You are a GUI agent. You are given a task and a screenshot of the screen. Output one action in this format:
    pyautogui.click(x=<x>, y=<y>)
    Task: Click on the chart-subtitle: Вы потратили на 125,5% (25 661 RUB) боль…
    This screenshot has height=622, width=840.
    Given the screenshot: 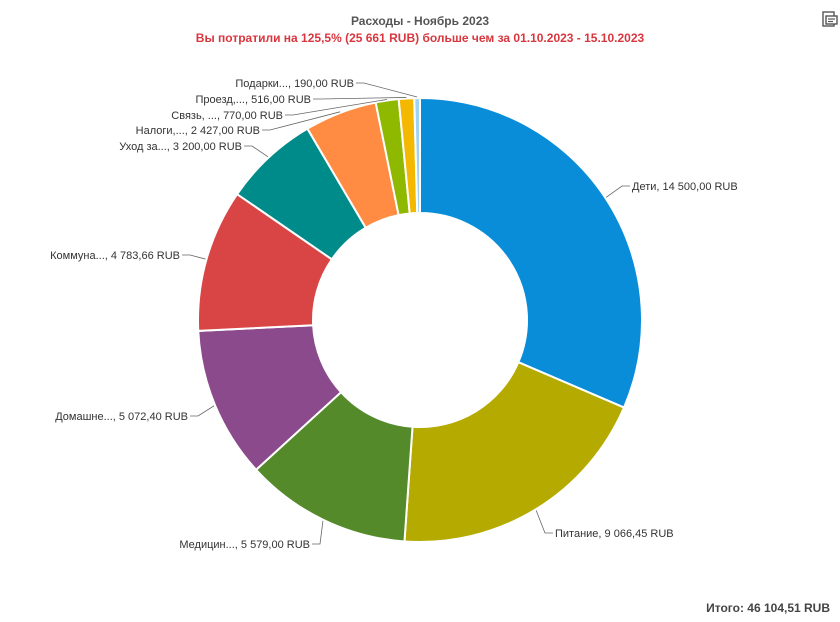 What is the action you would take?
    pyautogui.click(x=420, y=38)
    